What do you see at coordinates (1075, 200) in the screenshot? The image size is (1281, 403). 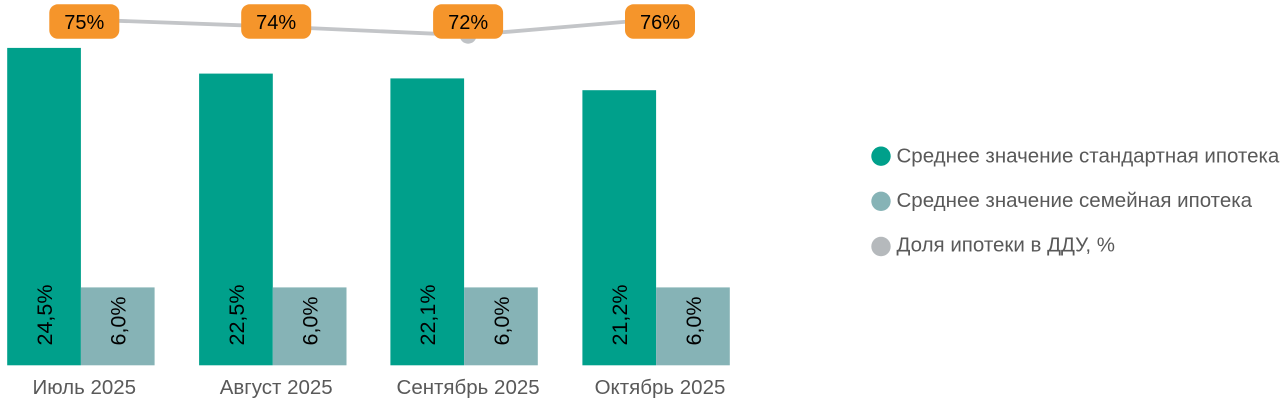 I see `svg-text:Среднее значение семейная ипот: Среднее значение семейная ипотека` at bounding box center [1075, 200].